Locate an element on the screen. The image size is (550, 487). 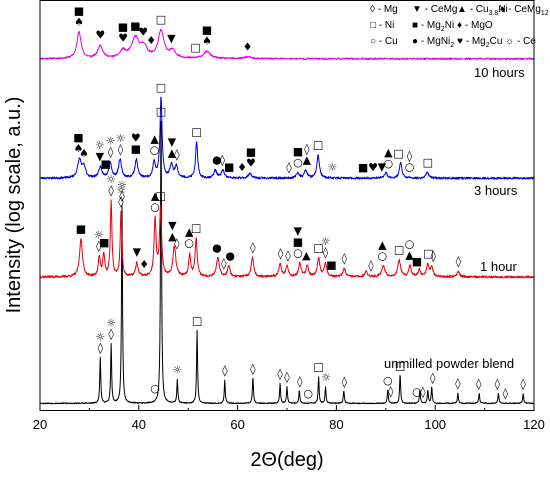
legend-label: - MgO is located at coordinates (479, 25).